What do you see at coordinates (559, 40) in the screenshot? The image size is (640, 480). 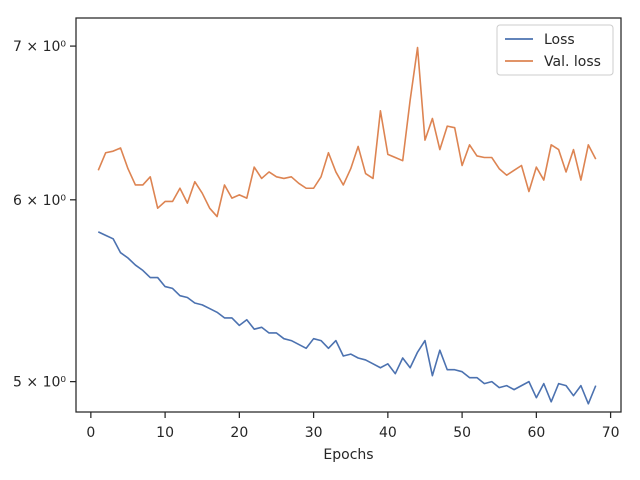 I see `legend-label: Loss` at bounding box center [559, 40].